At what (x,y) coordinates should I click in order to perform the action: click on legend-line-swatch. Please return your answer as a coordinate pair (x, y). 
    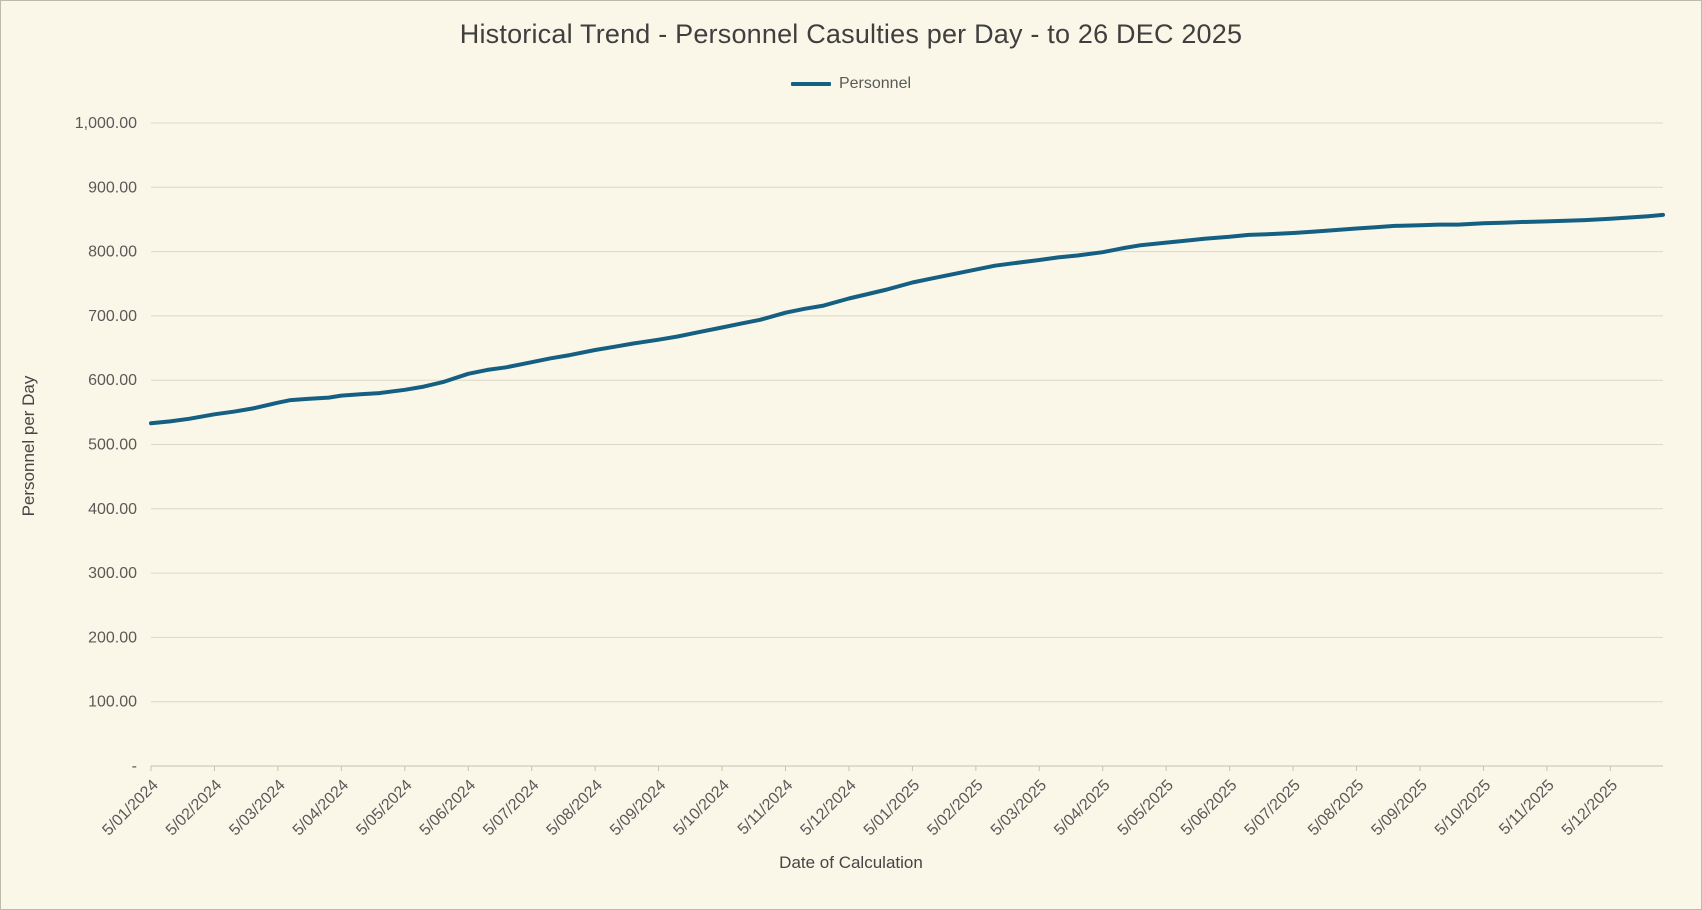
    Looking at the image, I should click on (810, 84).